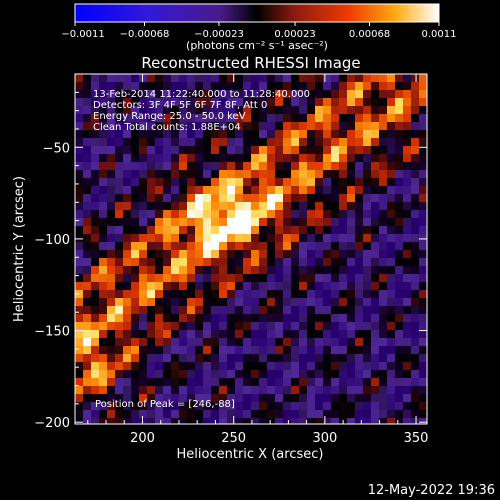 Image resolution: width=500 pixels, height=500 pixels. What do you see at coordinates (250, 454) in the screenshot?
I see `x-axis-label: Heliocentric X (arcsec)` at bounding box center [250, 454].